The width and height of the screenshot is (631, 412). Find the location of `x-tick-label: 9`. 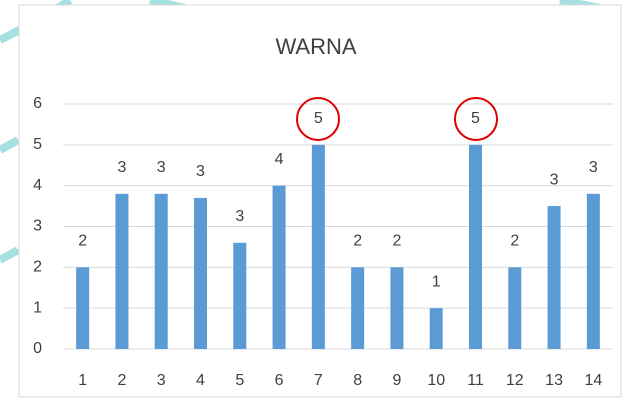

x-tick-label: 9 is located at coordinates (396, 380).